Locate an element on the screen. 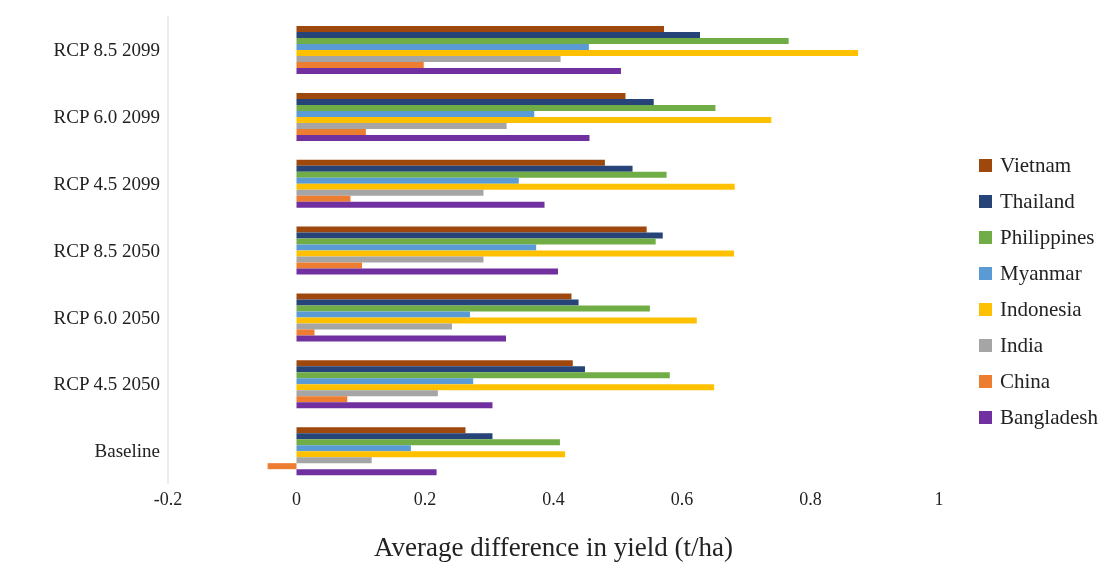  y-tick-label: RCP 4.5 2099 is located at coordinates (106, 183).